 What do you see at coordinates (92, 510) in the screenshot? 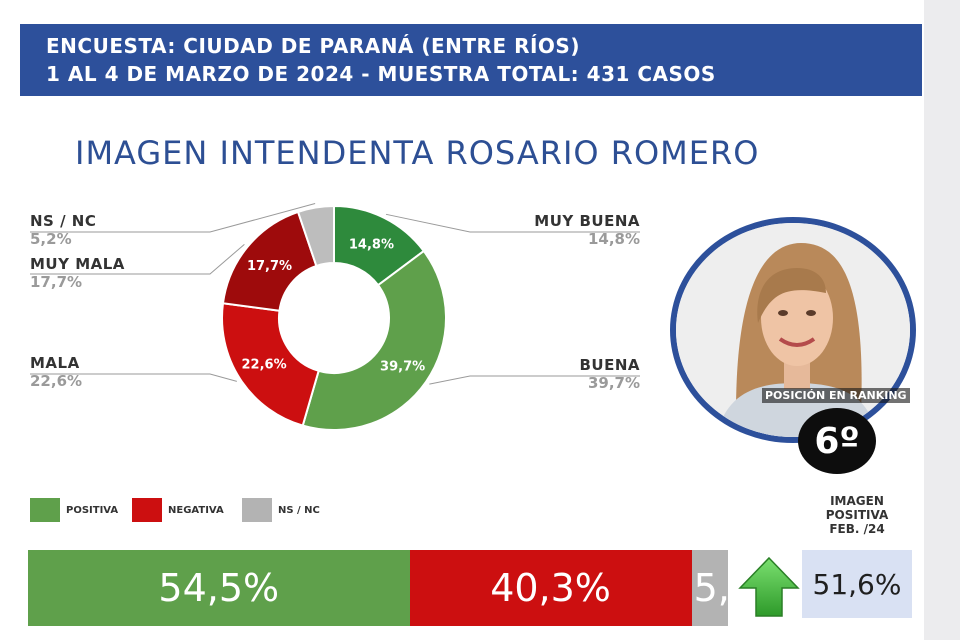
I see `legend-label-positiva: POSITIVA` at bounding box center [92, 510].